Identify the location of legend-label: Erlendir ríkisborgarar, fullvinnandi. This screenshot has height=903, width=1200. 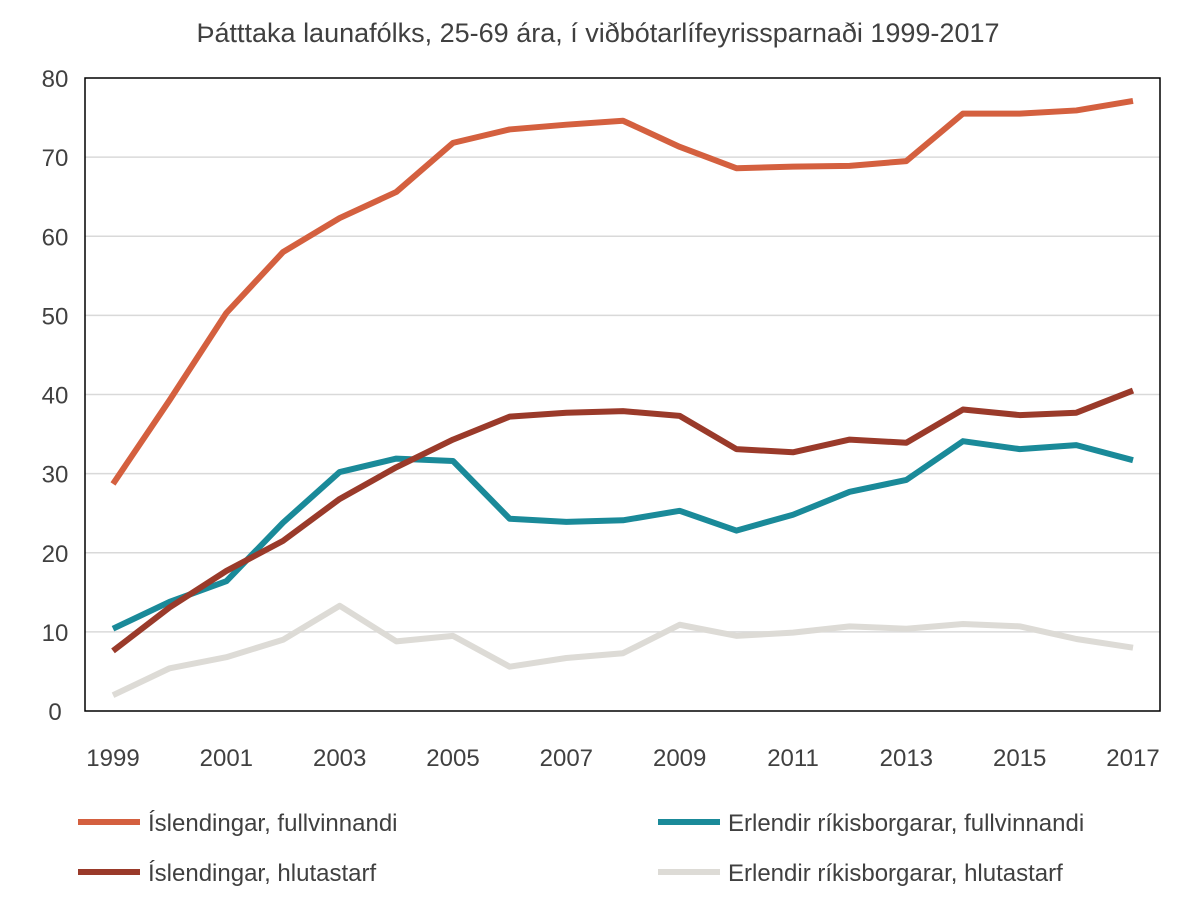
(906, 823).